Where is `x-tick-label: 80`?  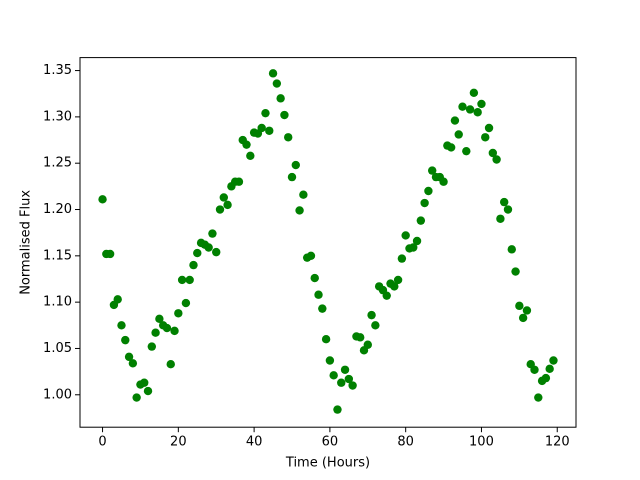
x-tick-label: 80 is located at coordinates (405, 442).